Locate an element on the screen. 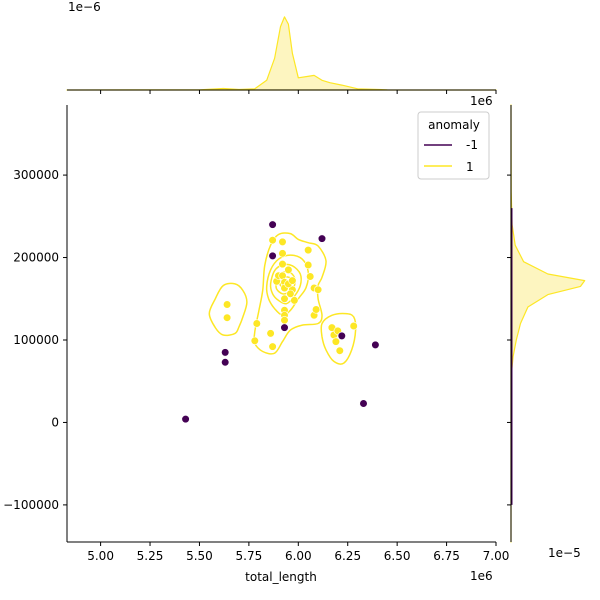  legend-label-pos: 1 is located at coordinates (470, 167).